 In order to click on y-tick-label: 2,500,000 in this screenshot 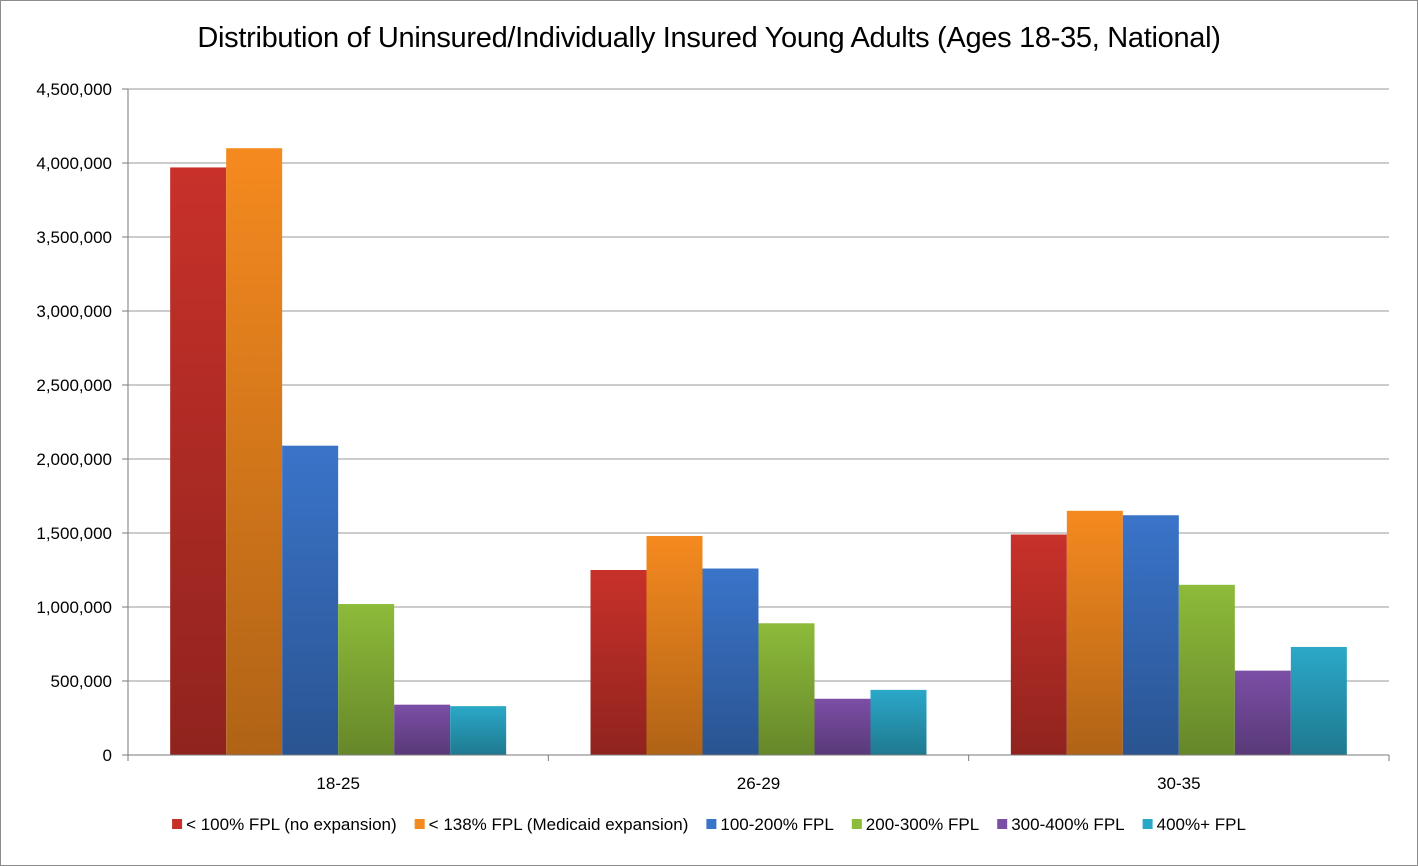, I will do `click(74, 385)`.